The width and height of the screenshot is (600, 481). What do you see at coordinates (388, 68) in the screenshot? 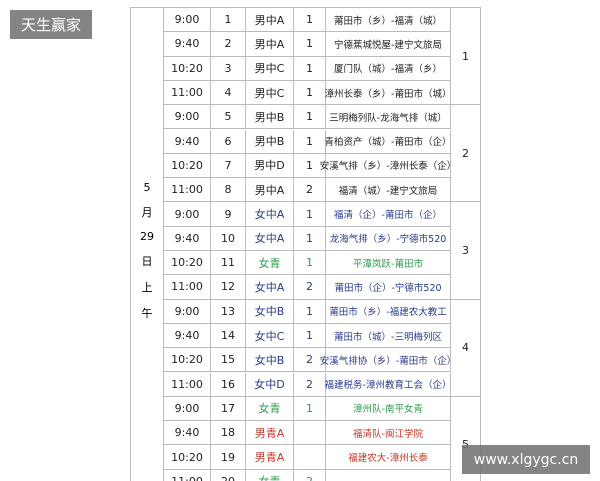
I see `teams-cell: 厦门队（城）-福清（乡）` at bounding box center [388, 68].